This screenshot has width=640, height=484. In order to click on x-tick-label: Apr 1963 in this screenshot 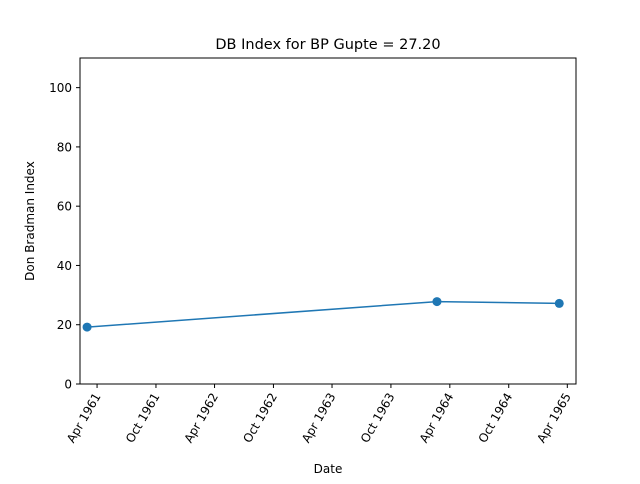, I will do `click(319, 418)`.